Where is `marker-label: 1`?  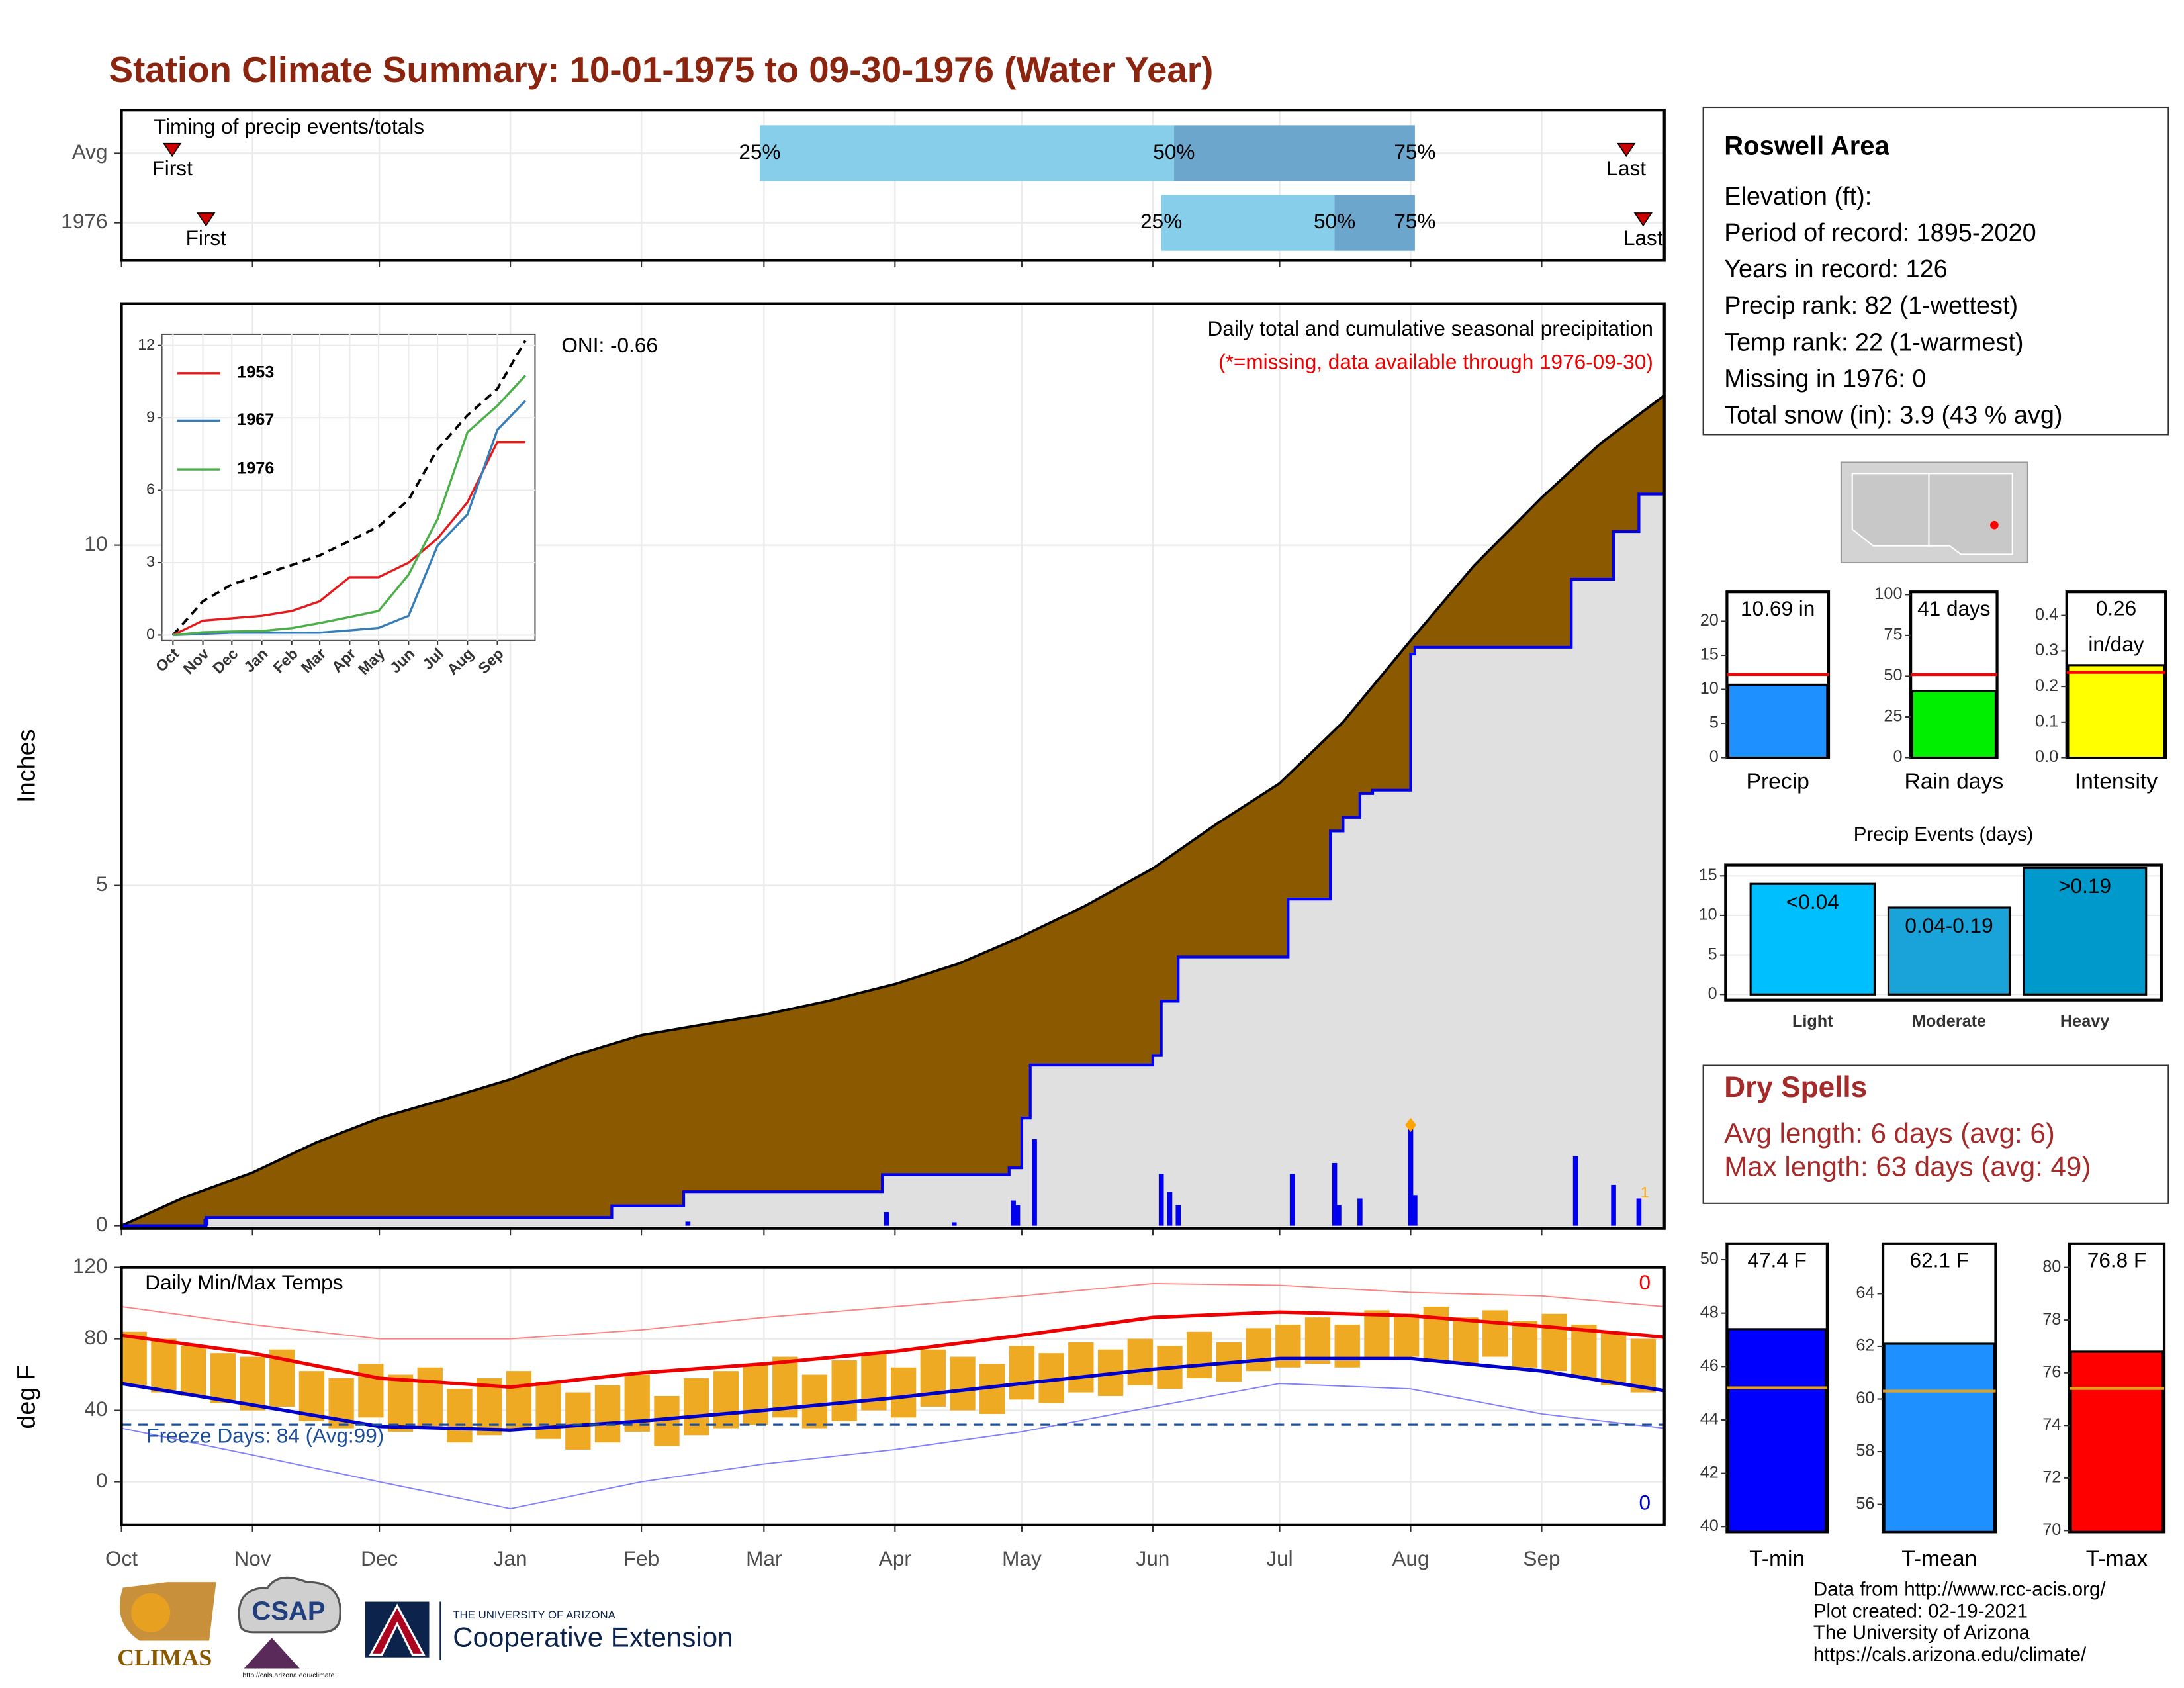 marker-label: 1 is located at coordinates (1645, 1192).